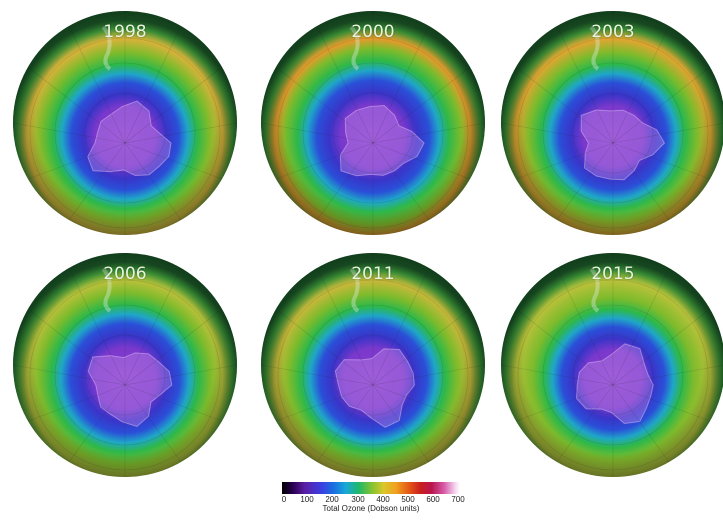  I want to click on year-label: 2015, so click(613, 274).